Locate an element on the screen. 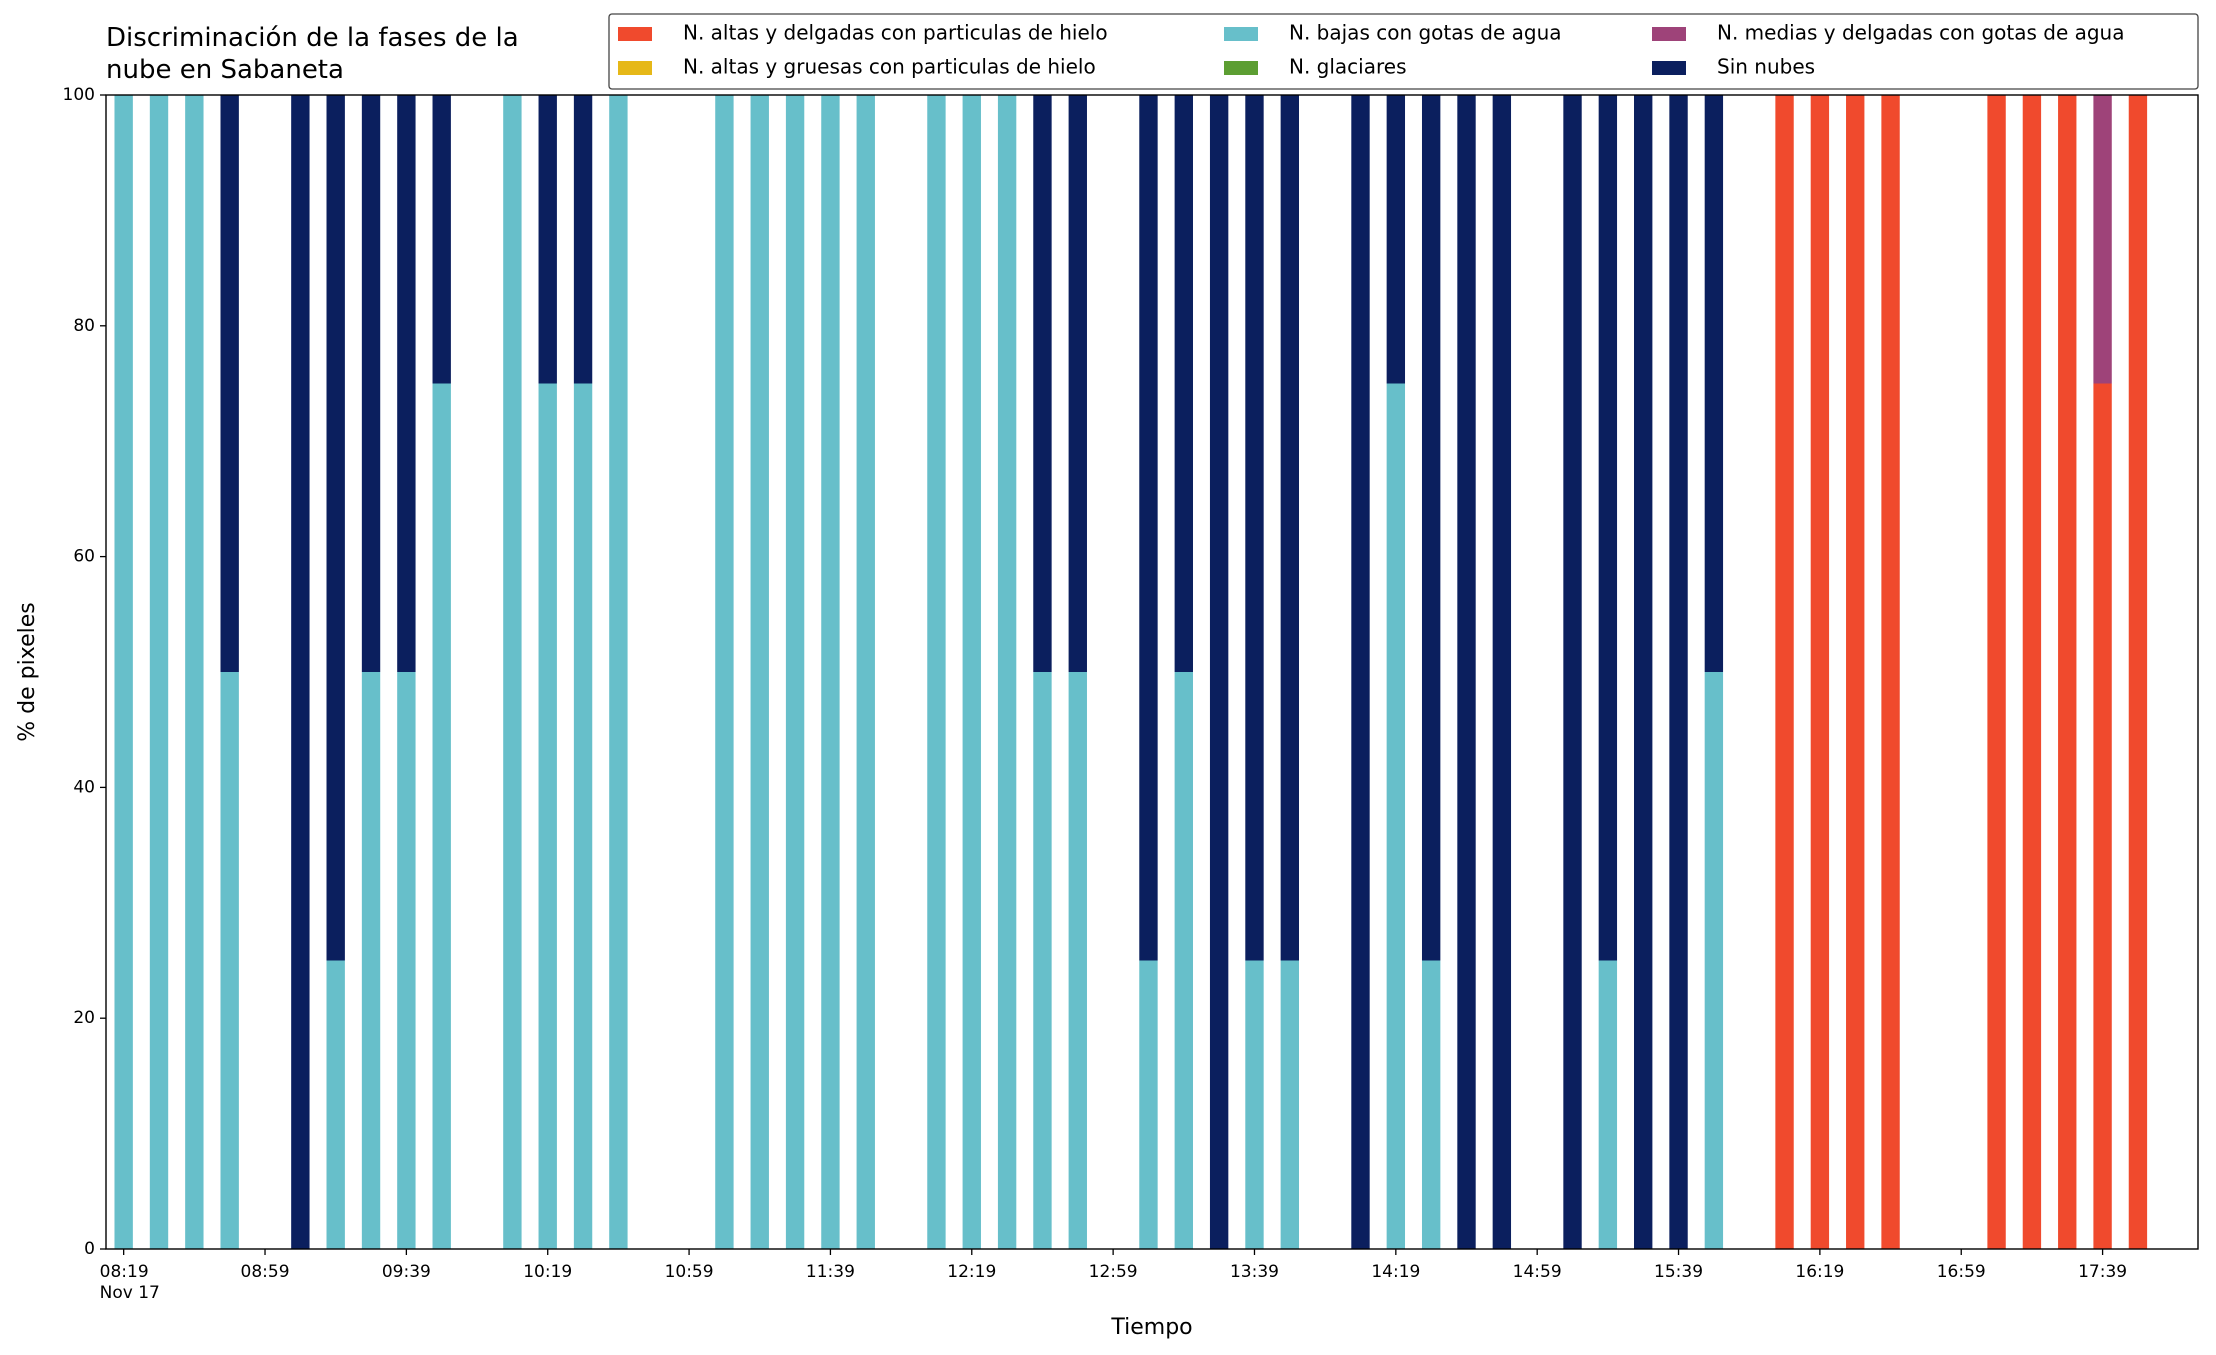 The height and width of the screenshot is (1355, 2216). y-tick-label: 80 is located at coordinates (84, 326).